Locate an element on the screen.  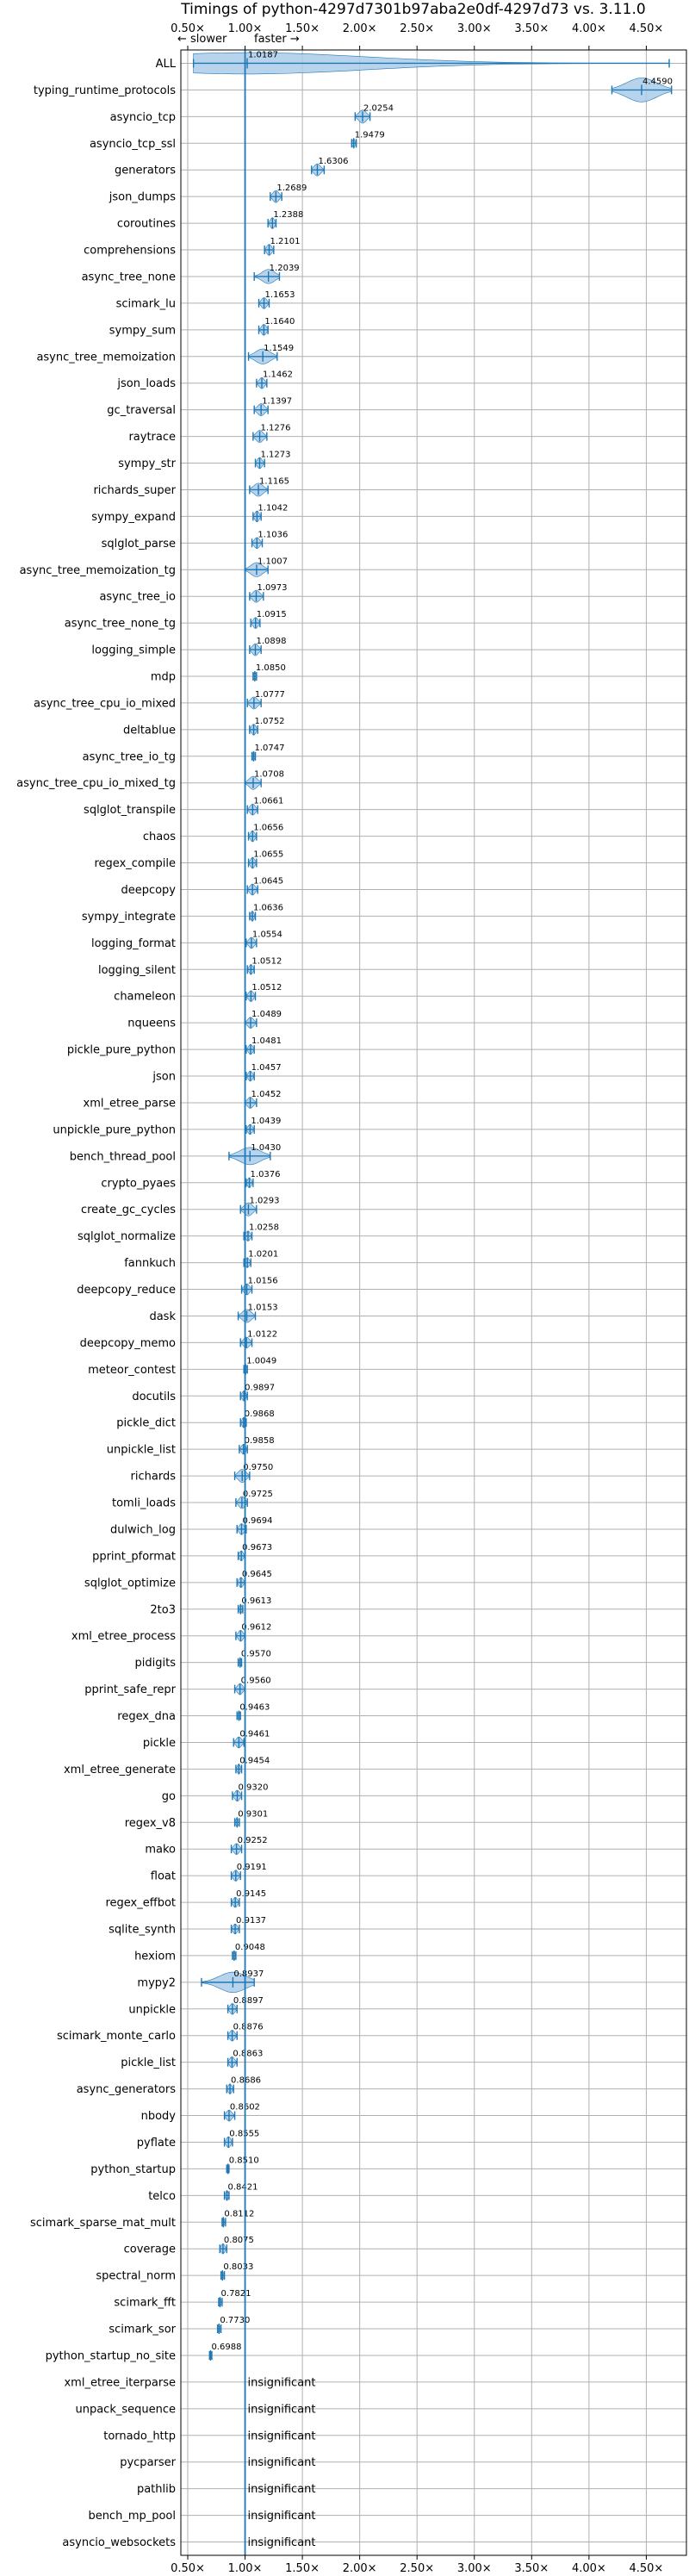
category-label: regex_effbot is located at coordinates (140, 1904).